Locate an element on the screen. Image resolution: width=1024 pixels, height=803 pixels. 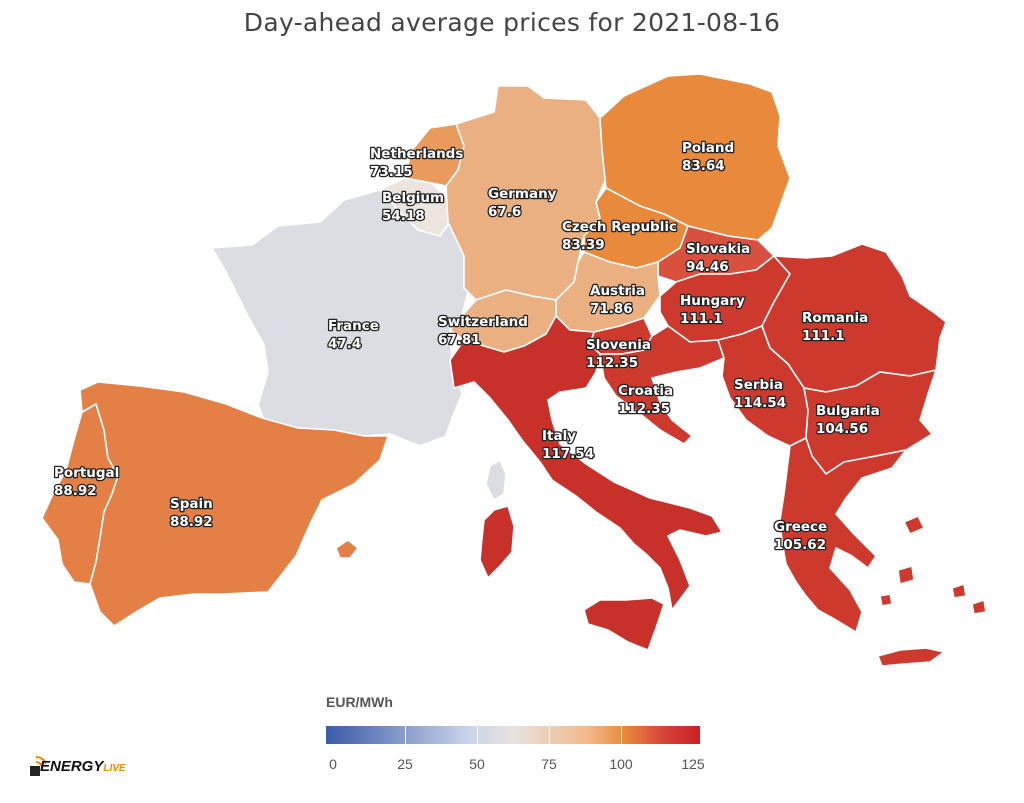
country-name-netherlands: Netherlands is located at coordinates (416, 154).